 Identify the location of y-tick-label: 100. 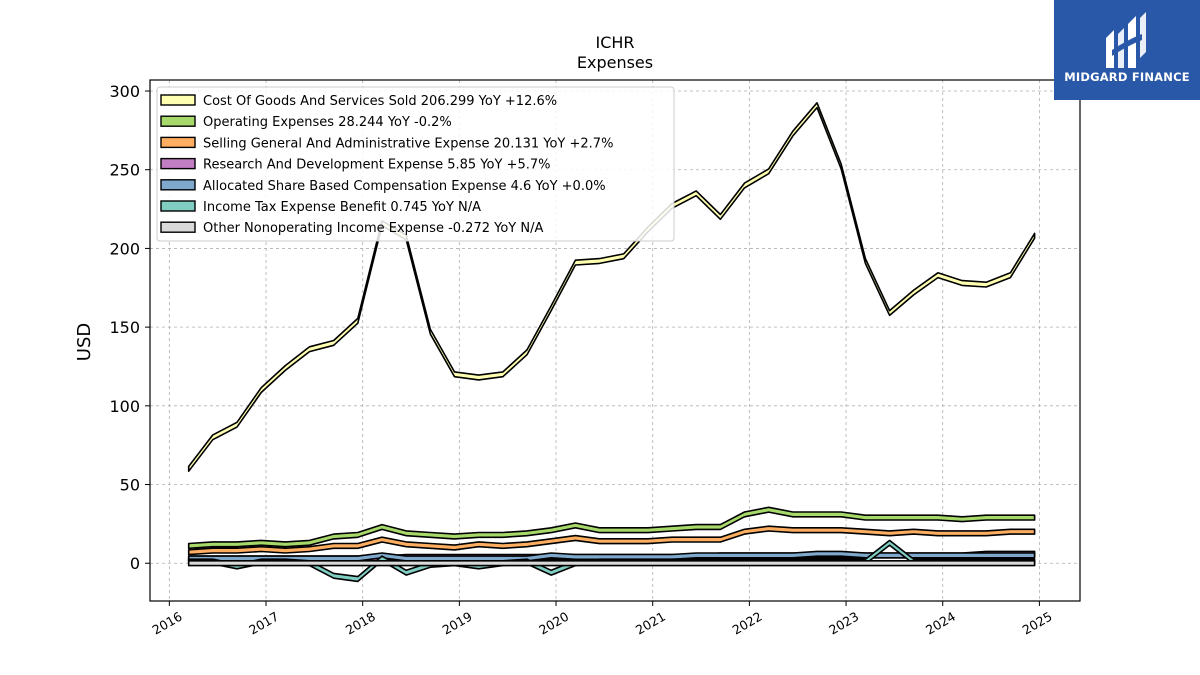
(124, 406).